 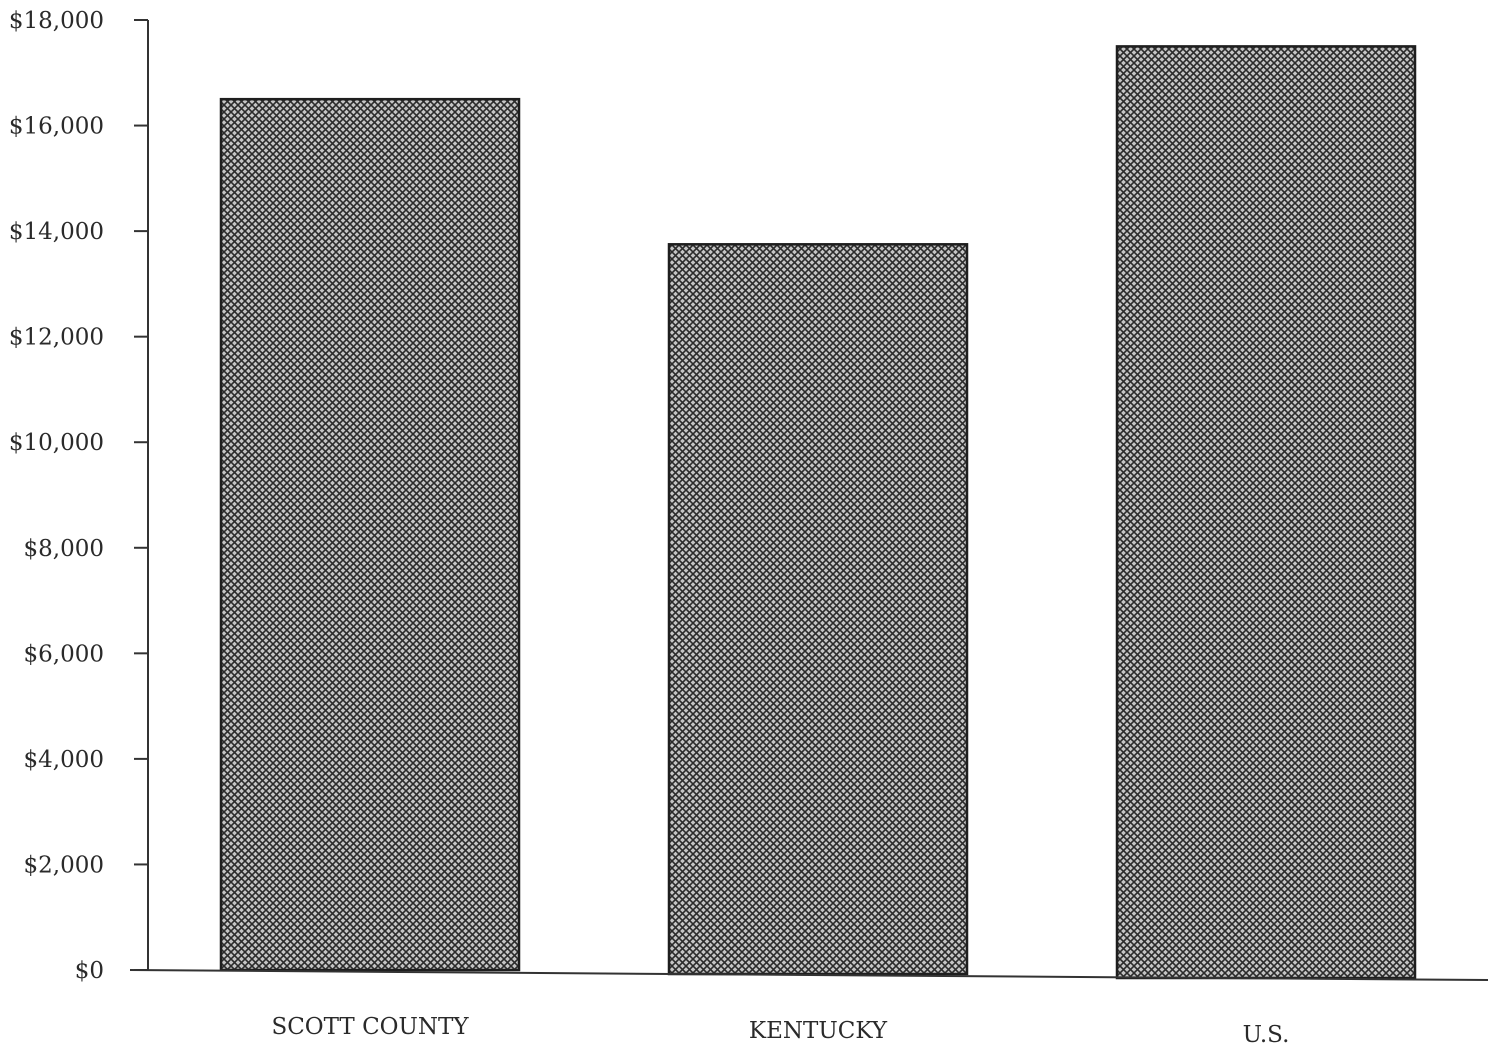 What do you see at coordinates (56, 127) in the screenshot?
I see `y-tick-label: $16,000` at bounding box center [56, 127].